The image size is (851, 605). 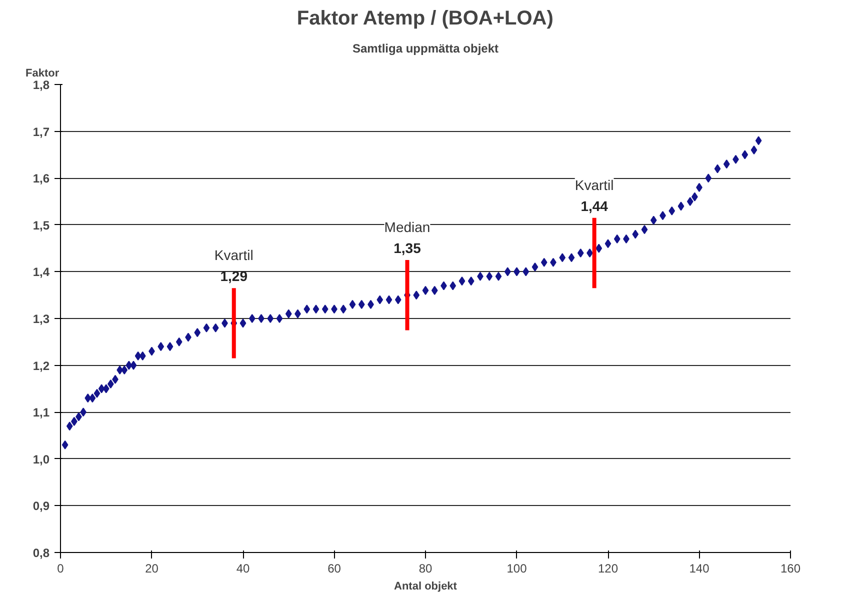 I want to click on annotation: Kvartil 1,44, so click(x=594, y=195).